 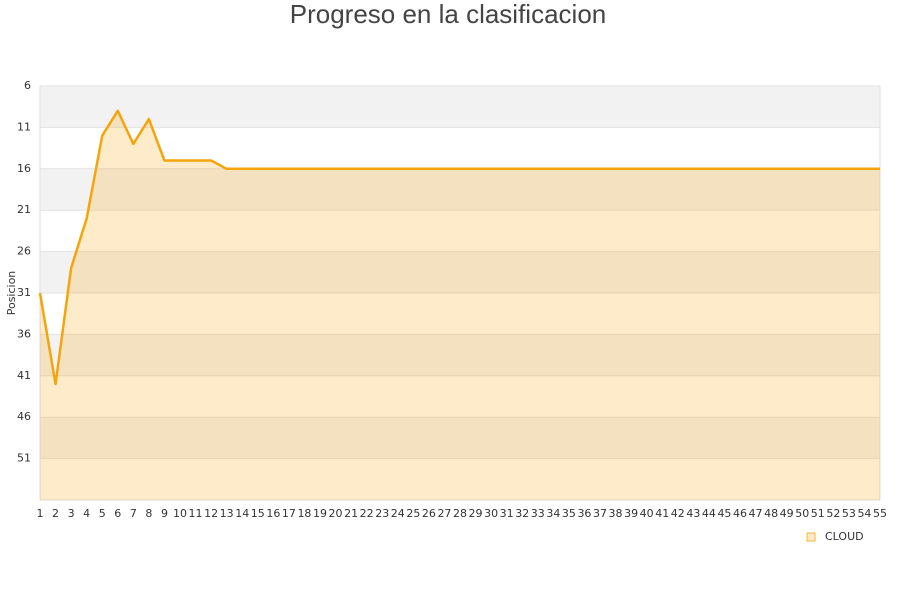 What do you see at coordinates (117, 513) in the screenshot?
I see `x-tick-label: 6` at bounding box center [117, 513].